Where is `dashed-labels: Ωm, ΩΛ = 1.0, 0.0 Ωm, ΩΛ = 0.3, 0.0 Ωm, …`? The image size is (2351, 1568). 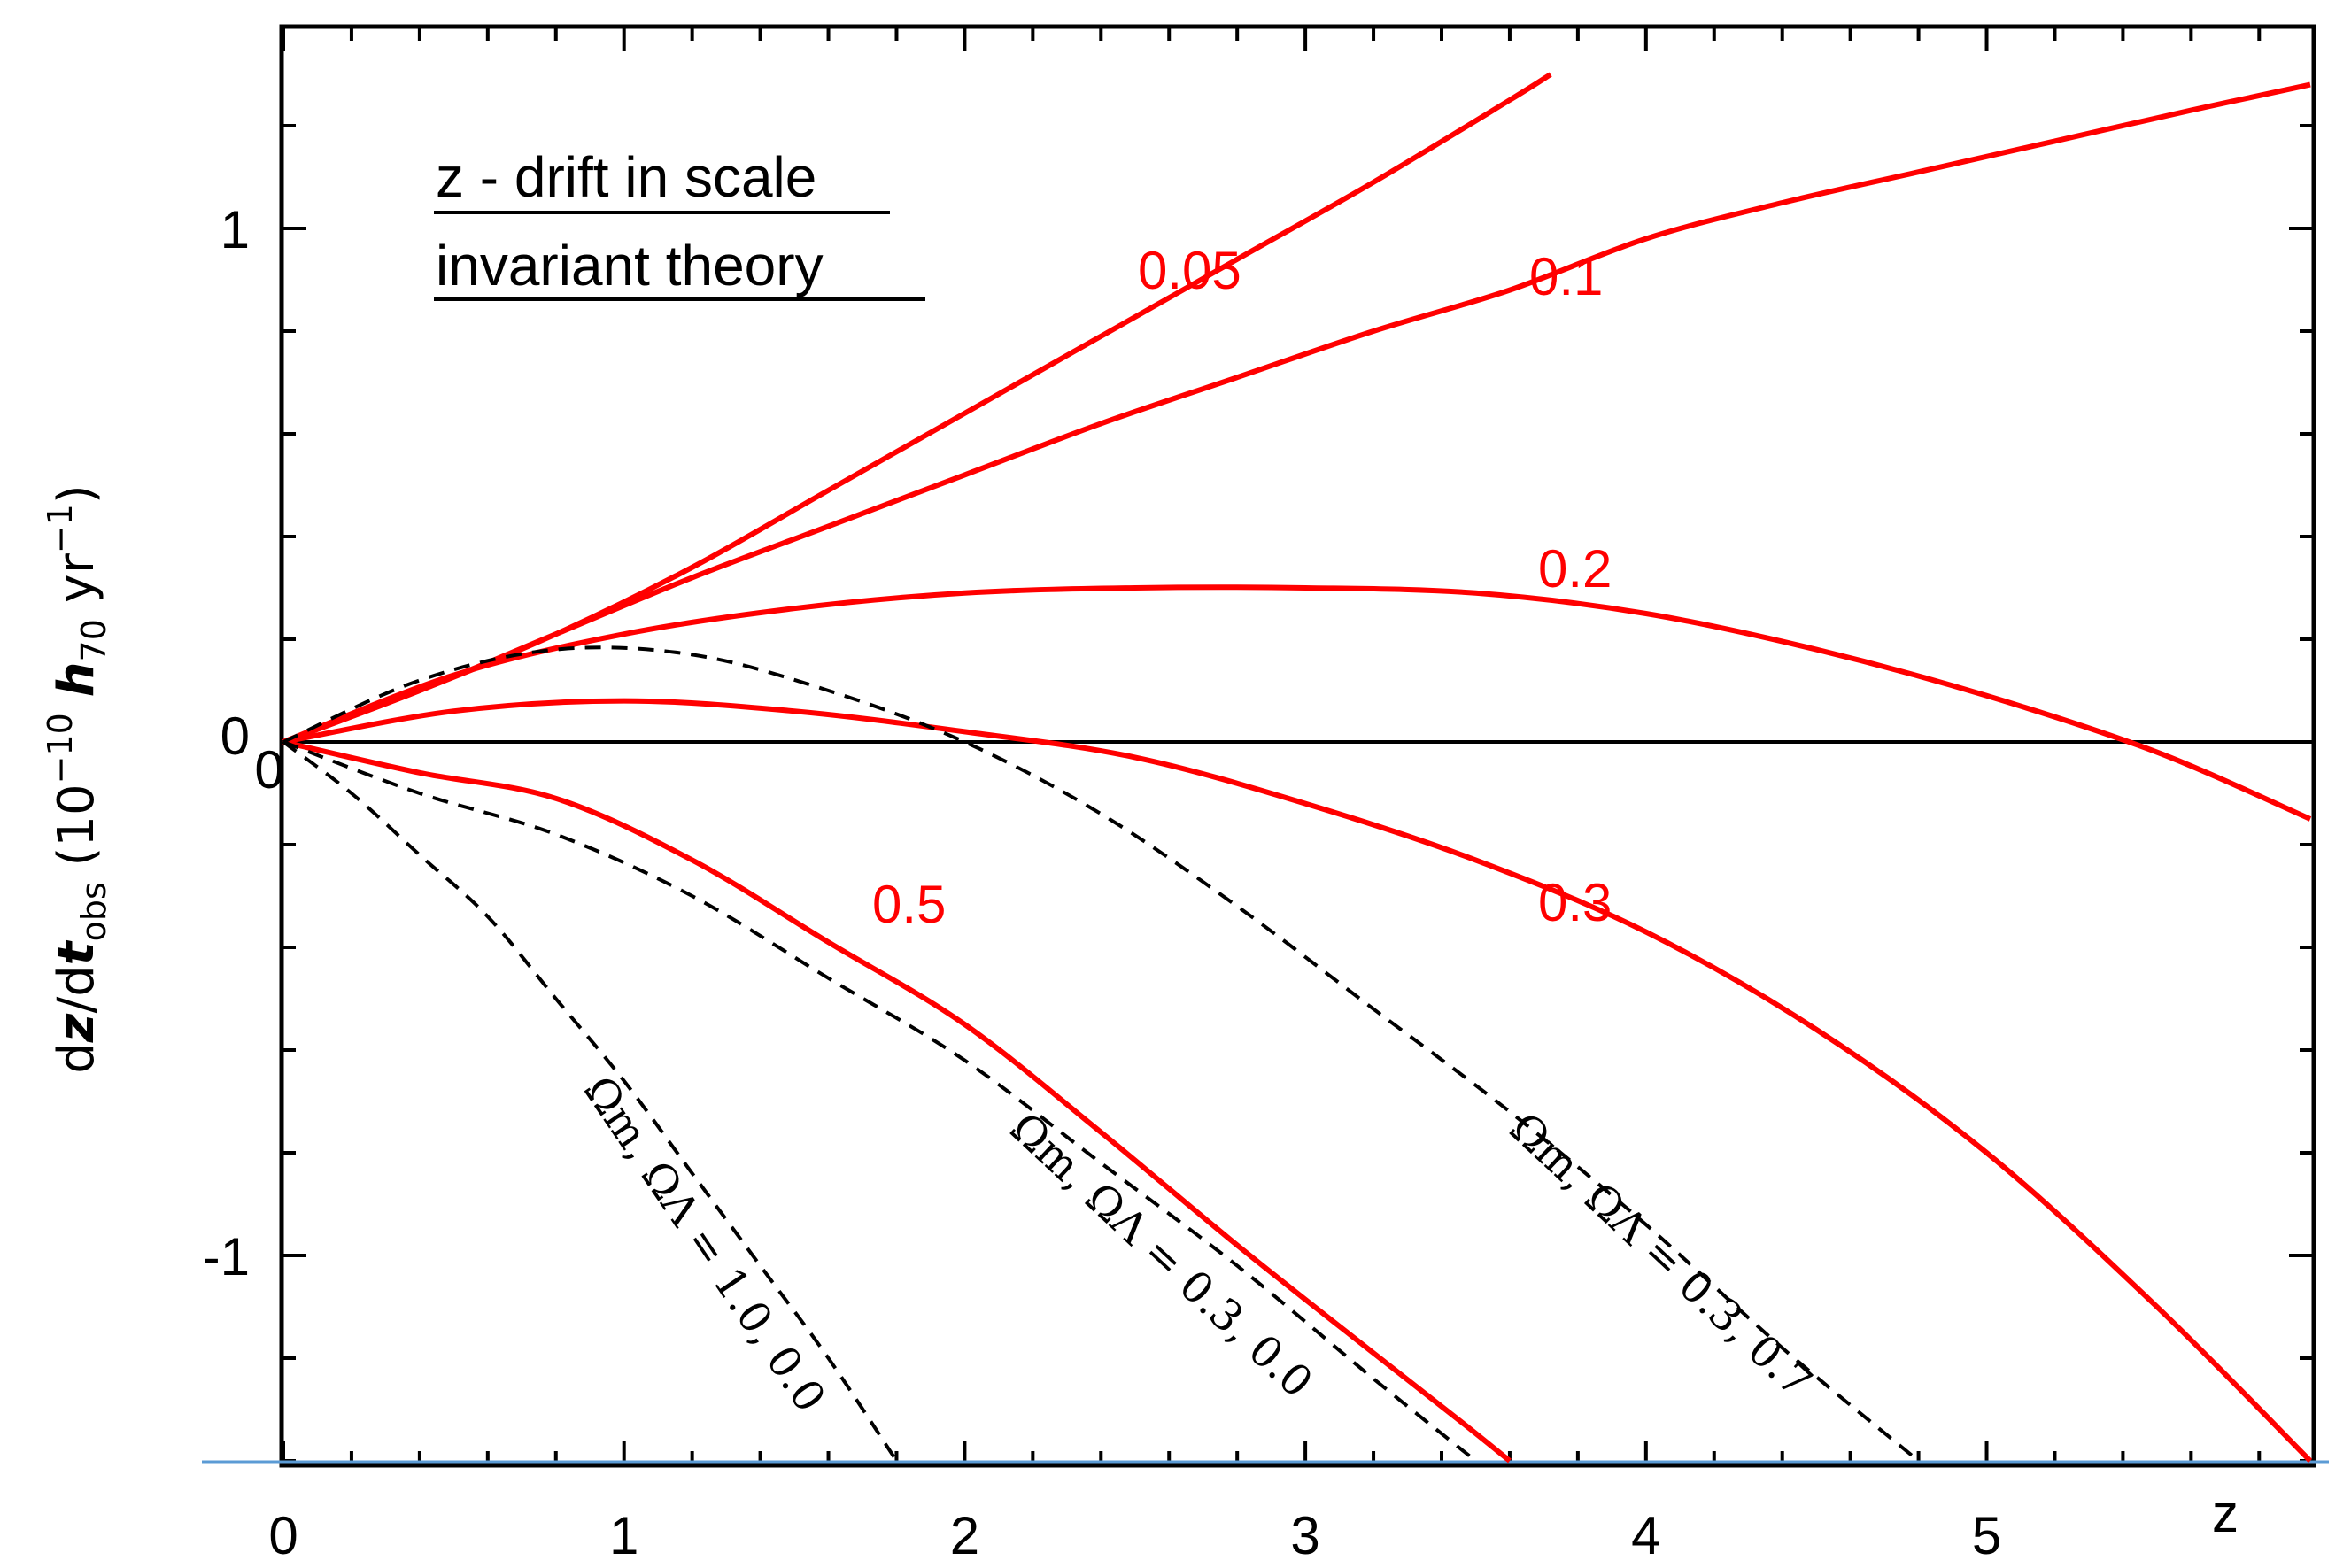
dashed-labels: Ωm, ΩΛ = 1.0, 0.0 Ωm, ΩΛ = 0.3, 0.0 Ωm, … is located at coordinates (1197, 1244).